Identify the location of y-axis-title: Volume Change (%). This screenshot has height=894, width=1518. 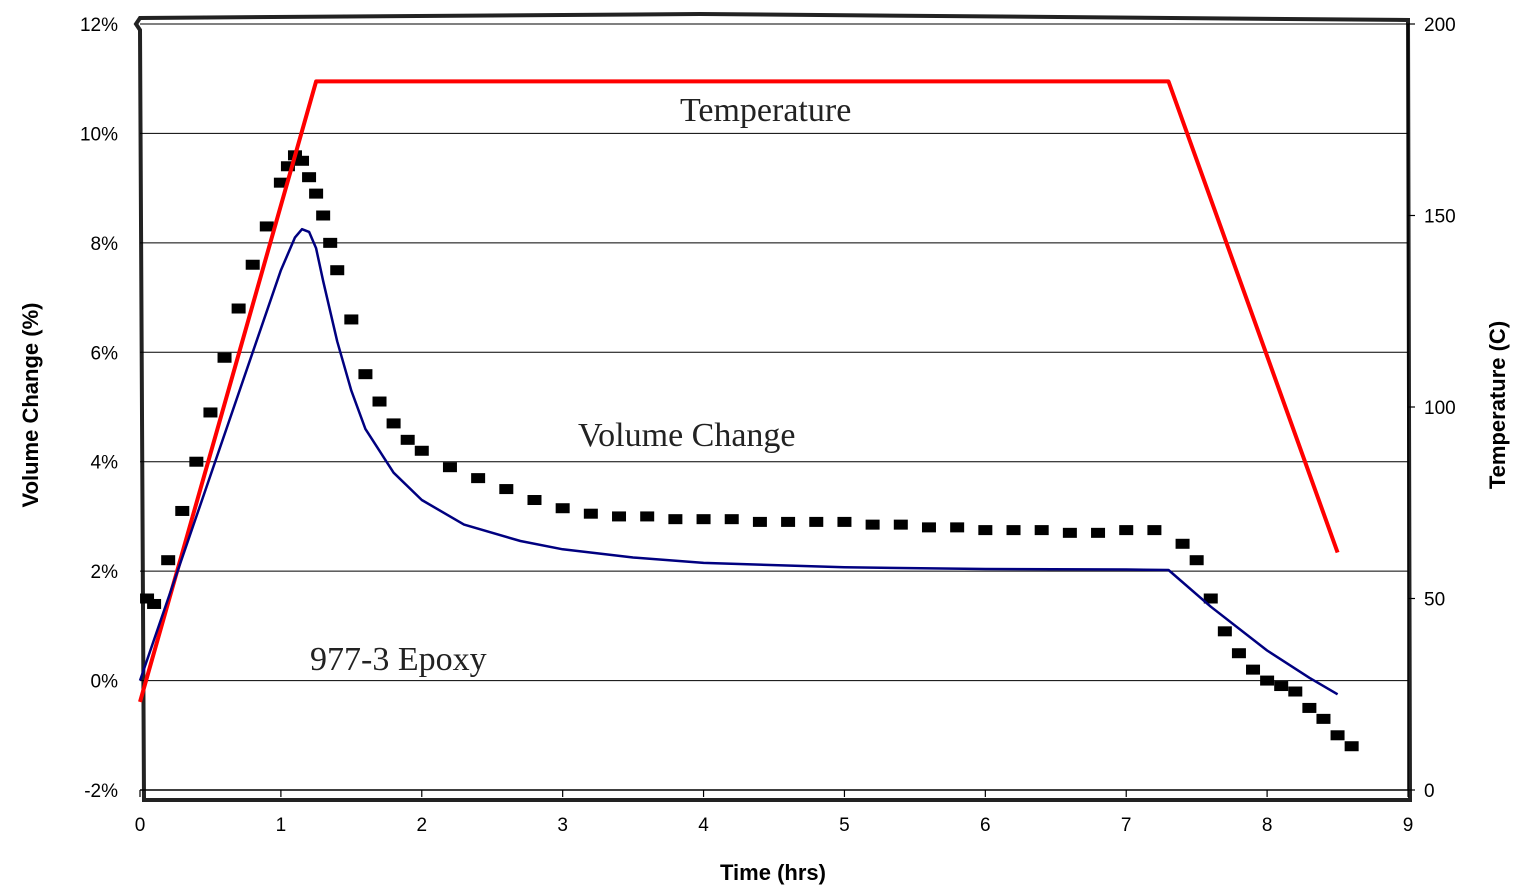
(30, 405).